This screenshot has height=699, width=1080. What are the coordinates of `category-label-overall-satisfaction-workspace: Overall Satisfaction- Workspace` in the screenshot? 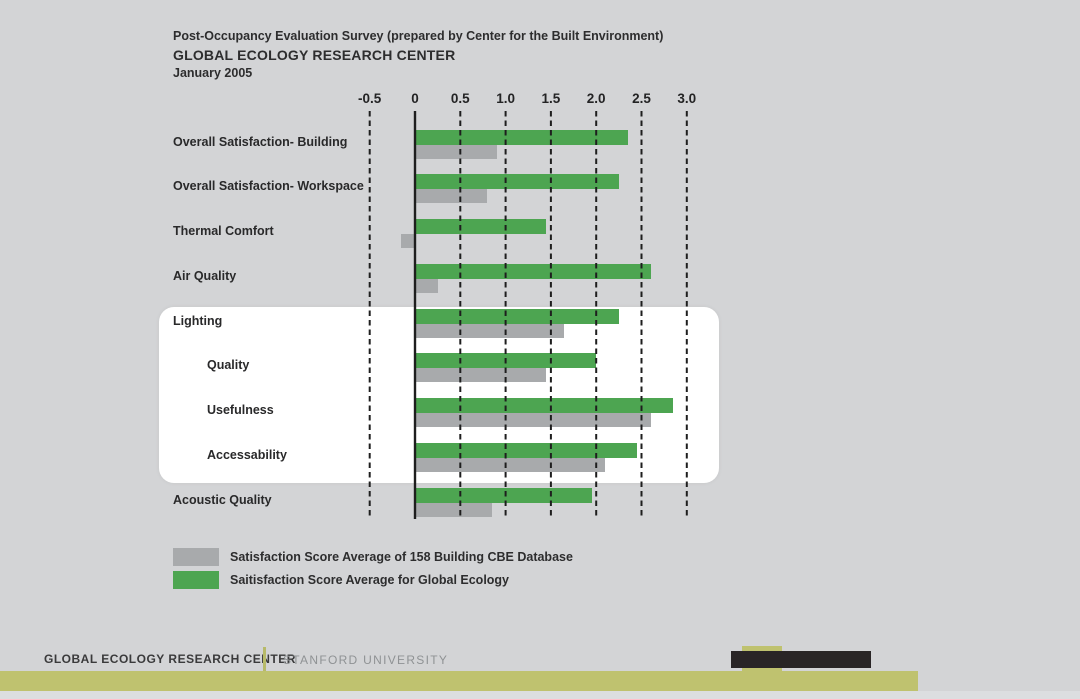 It's located at (268, 186).